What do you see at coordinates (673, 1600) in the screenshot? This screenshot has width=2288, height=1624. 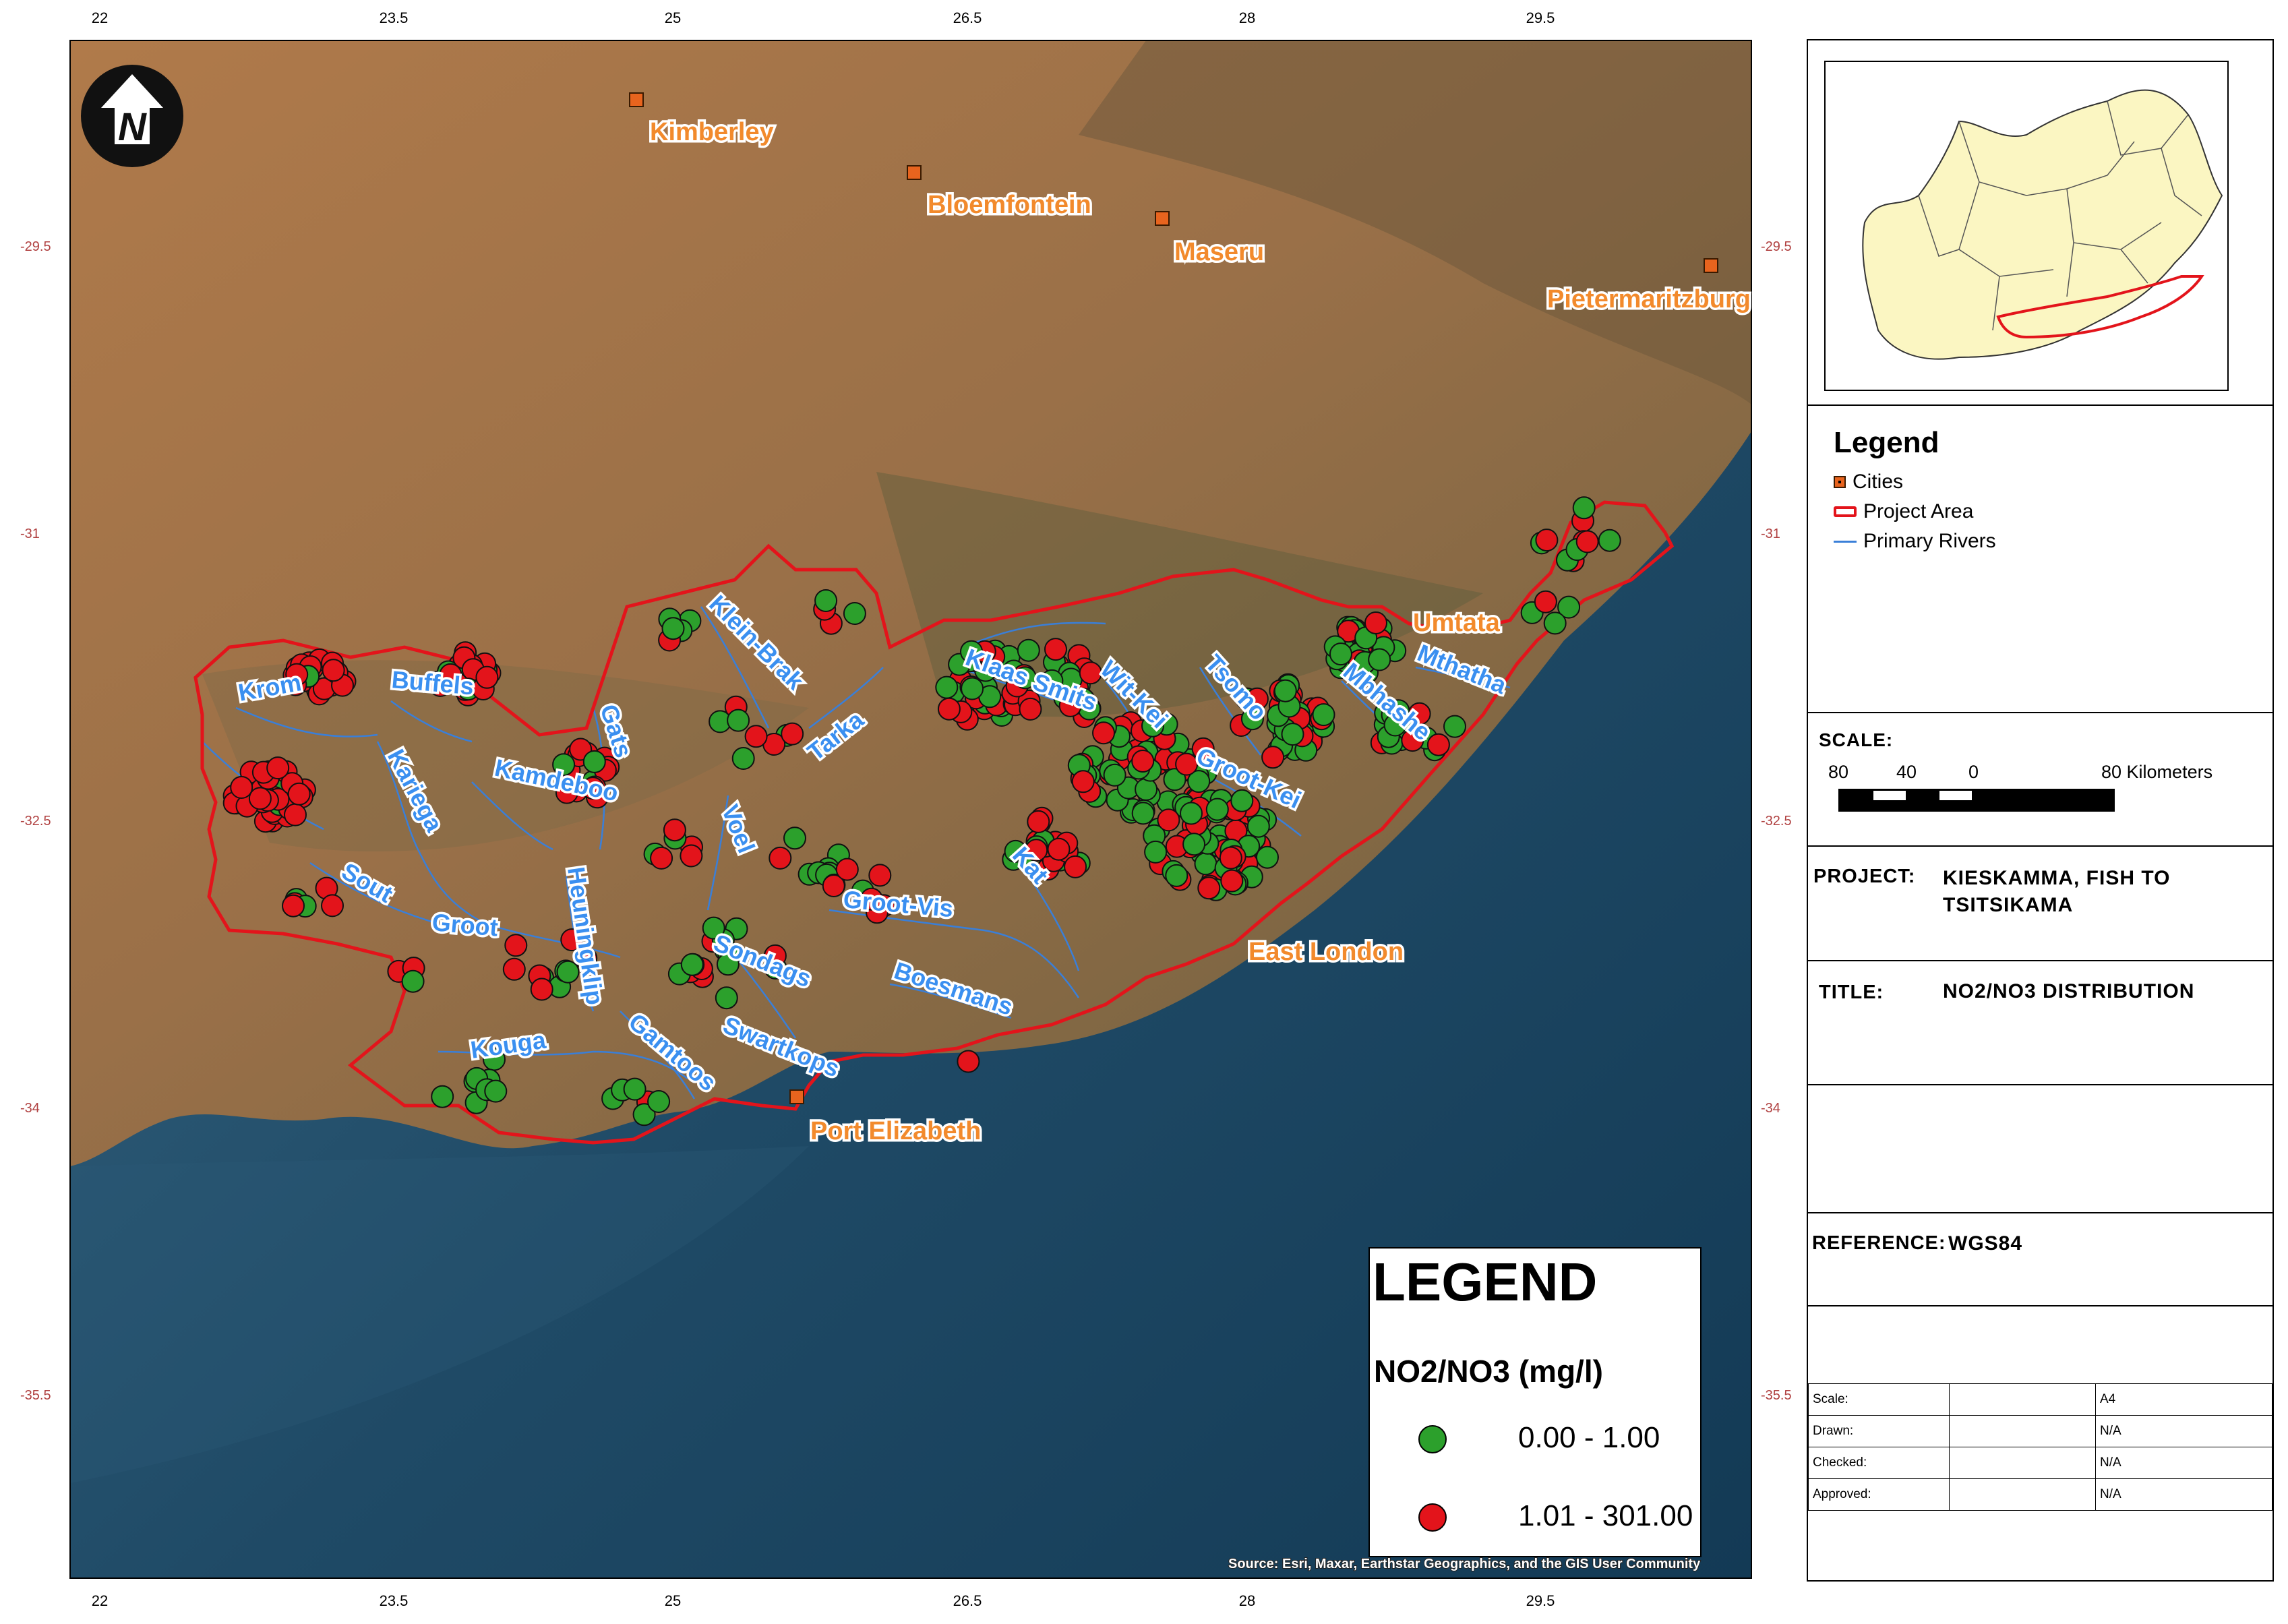 I see `lon-tick: 25` at bounding box center [673, 1600].